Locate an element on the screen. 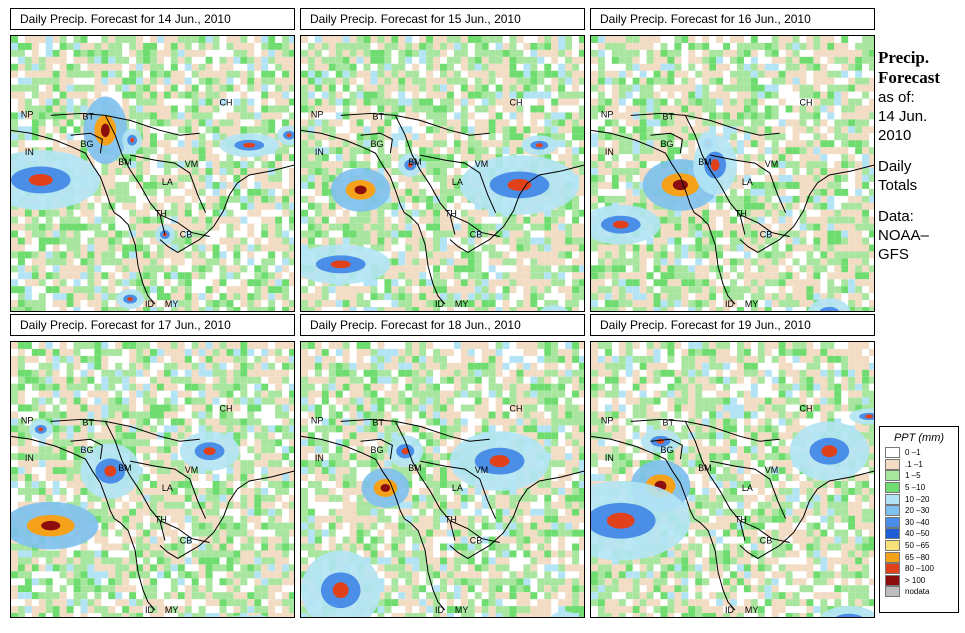 The width and height of the screenshot is (965, 633). legend-label: 40 –50 is located at coordinates (917, 534).